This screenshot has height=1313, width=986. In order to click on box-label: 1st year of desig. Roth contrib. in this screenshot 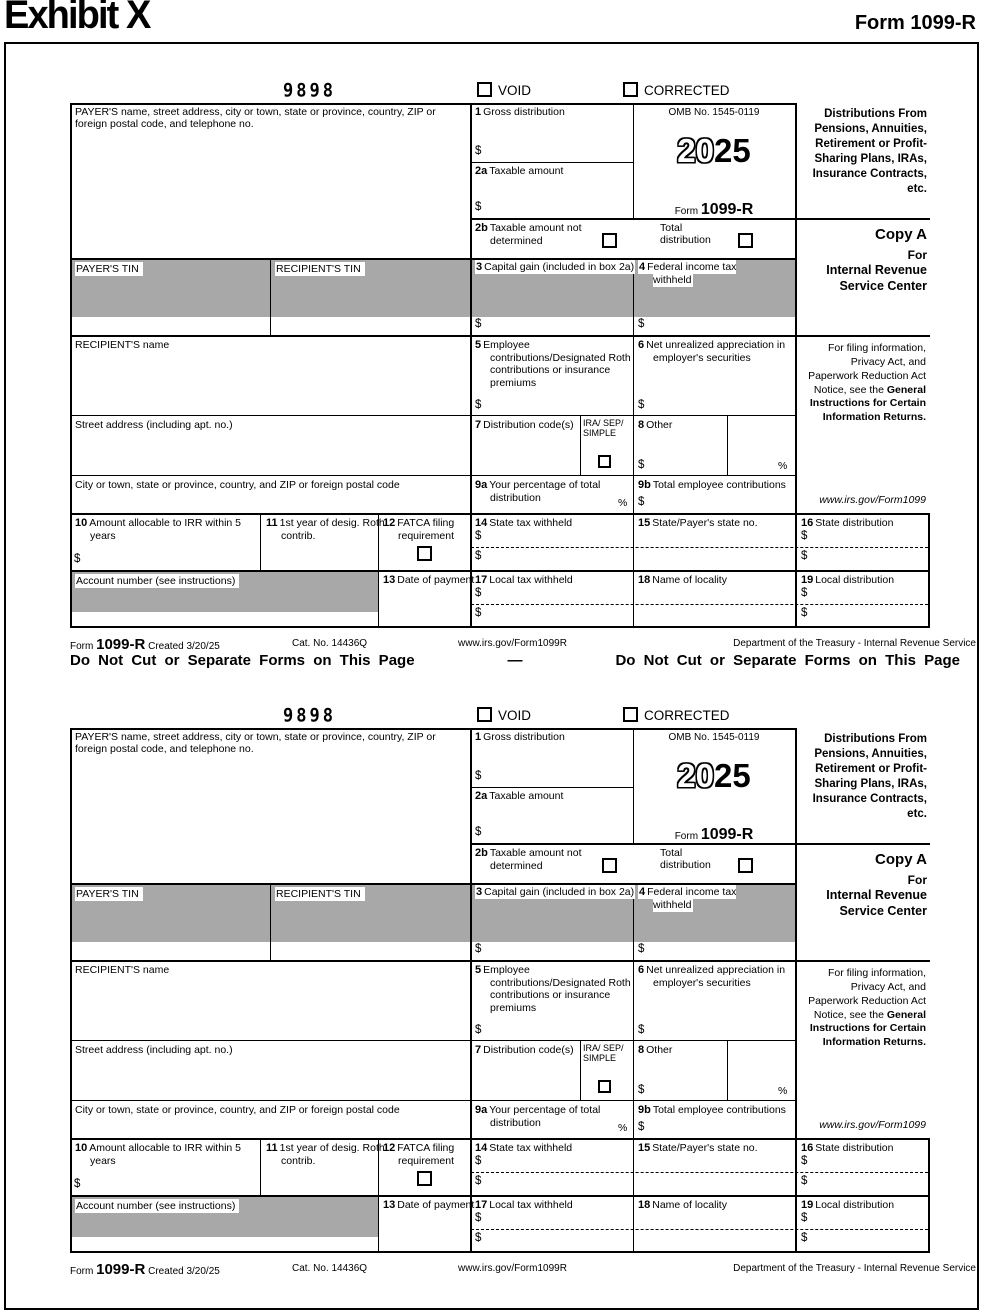, I will do `click(332, 1154)`.